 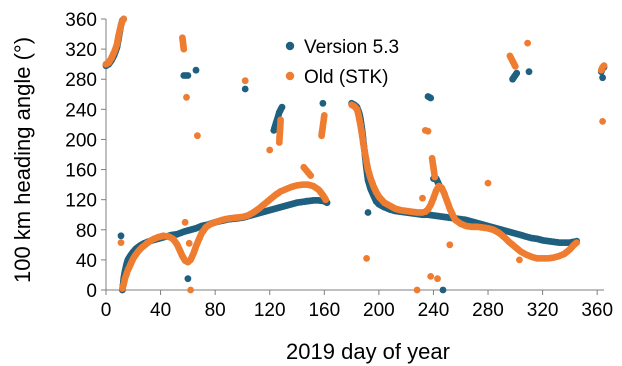 I want to click on y-tick-label: 40, so click(x=86, y=261).